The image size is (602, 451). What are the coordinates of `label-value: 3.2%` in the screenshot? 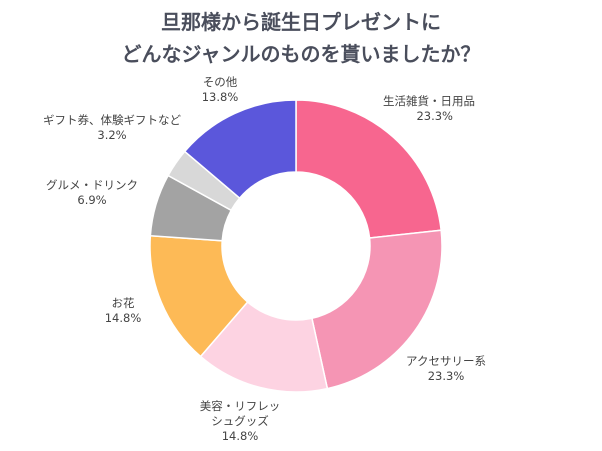 It's located at (112, 135).